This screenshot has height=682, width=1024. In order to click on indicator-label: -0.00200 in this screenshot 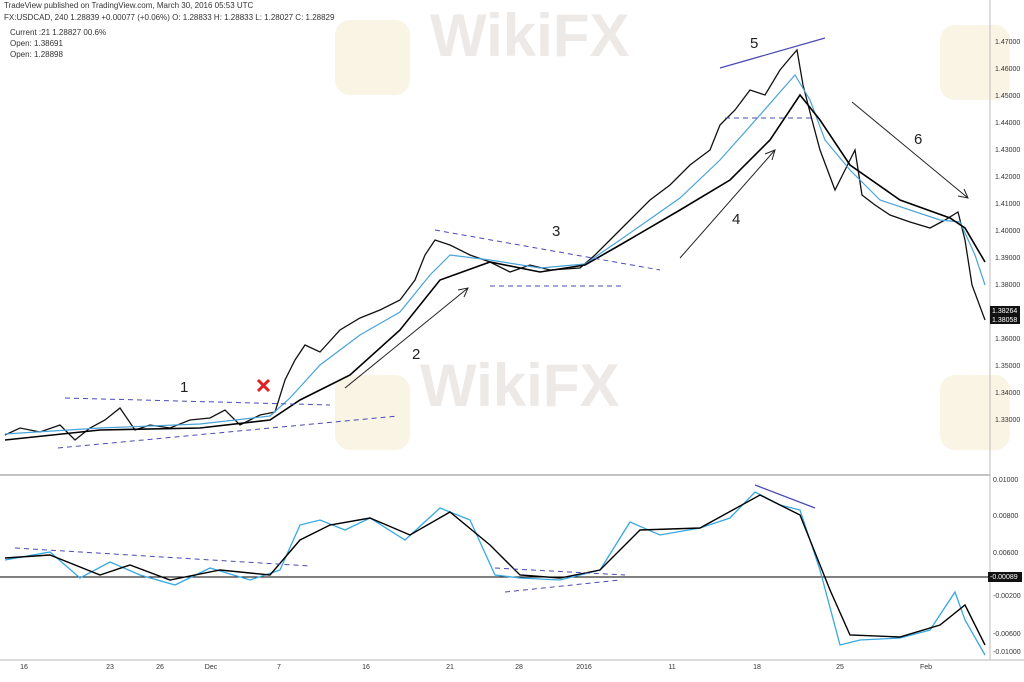, I will do `click(1007, 596)`.